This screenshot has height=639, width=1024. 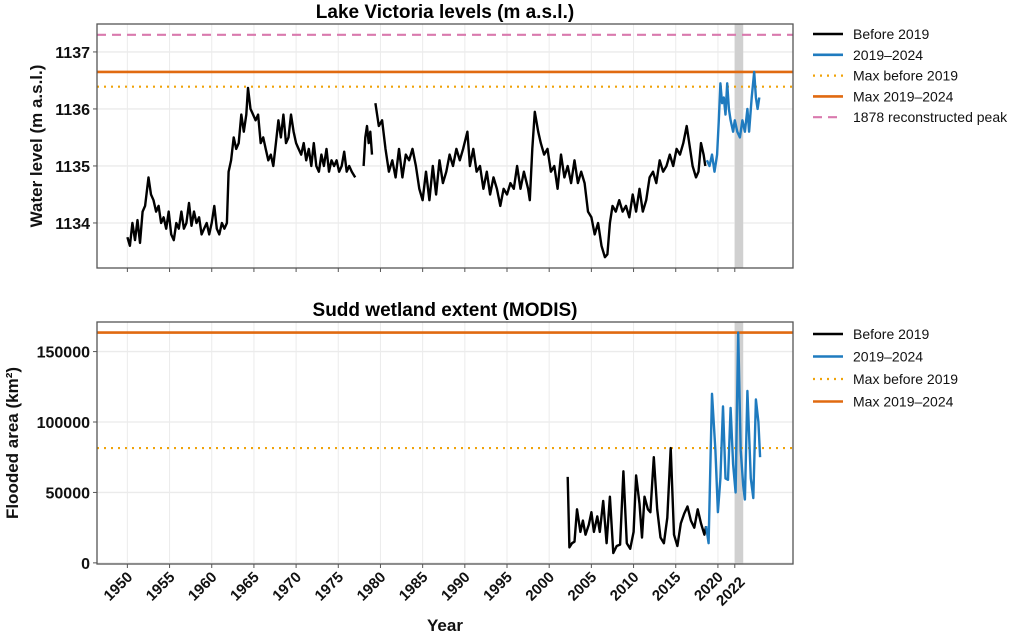 I want to click on x-tick-label: 1955, so click(x=161, y=587).